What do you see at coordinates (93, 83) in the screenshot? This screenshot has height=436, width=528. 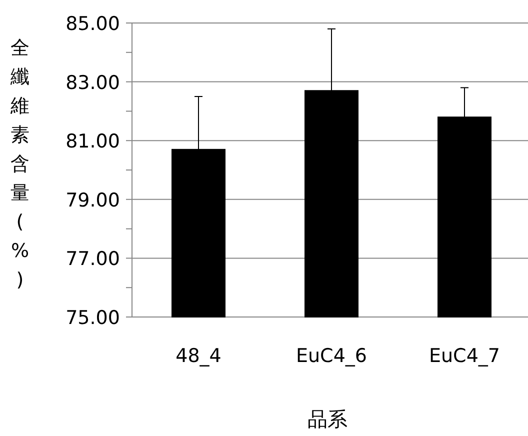 I see `y-tick-label: 83.00` at bounding box center [93, 83].